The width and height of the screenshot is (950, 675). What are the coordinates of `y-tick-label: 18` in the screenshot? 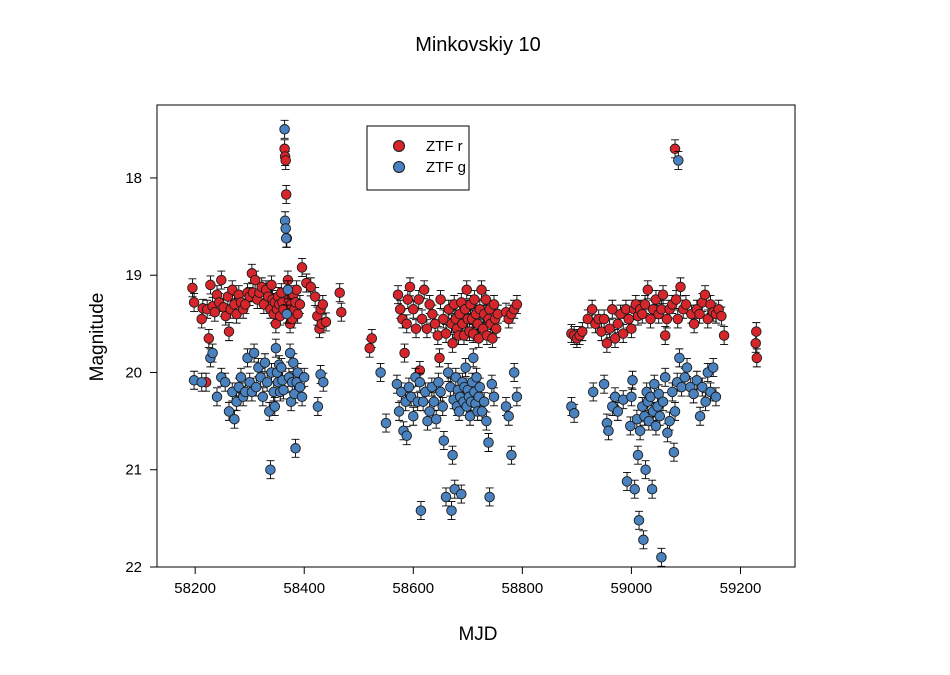 It's located at (133, 178).